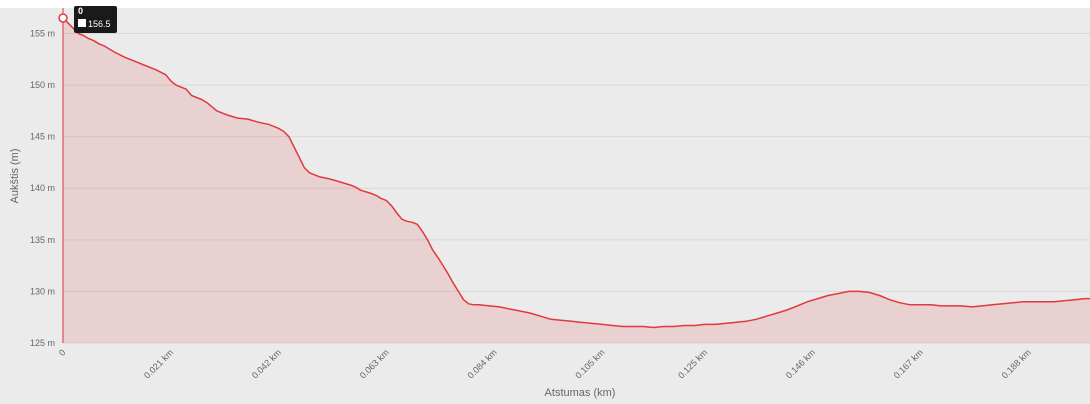 This screenshot has width=1090, height=404. I want to click on y-tick-label: 130 m, so click(42, 291).